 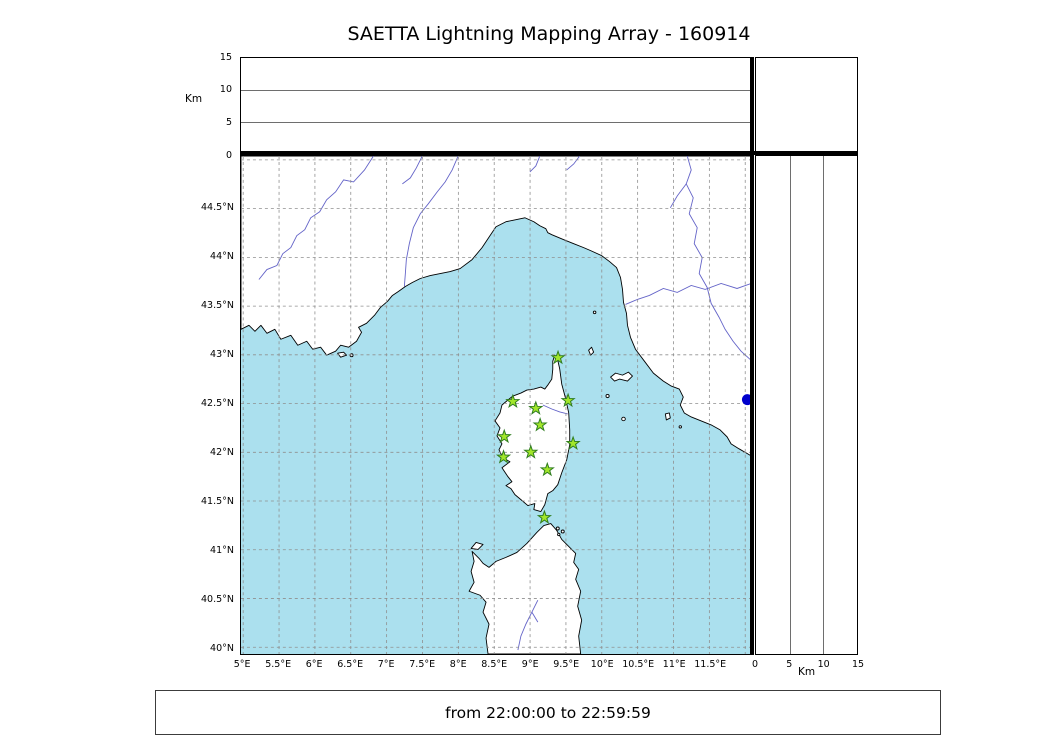 I want to click on lon-tick-label: 11.5°E, so click(x=710, y=664).